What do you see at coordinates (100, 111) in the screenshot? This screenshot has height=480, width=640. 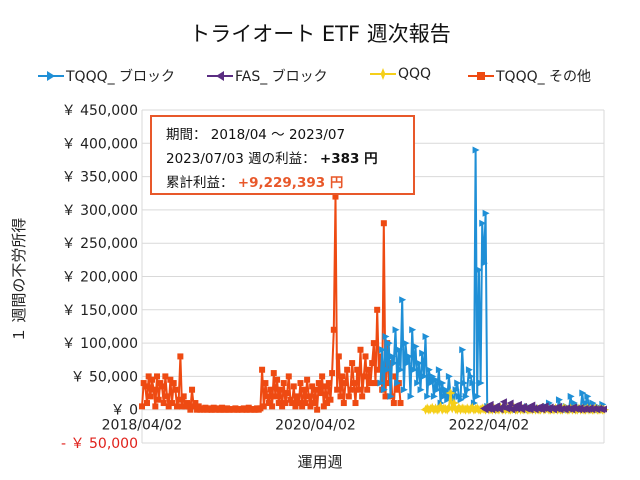 I see `y-tick-label: ￥ 450,000` at bounding box center [100, 111].